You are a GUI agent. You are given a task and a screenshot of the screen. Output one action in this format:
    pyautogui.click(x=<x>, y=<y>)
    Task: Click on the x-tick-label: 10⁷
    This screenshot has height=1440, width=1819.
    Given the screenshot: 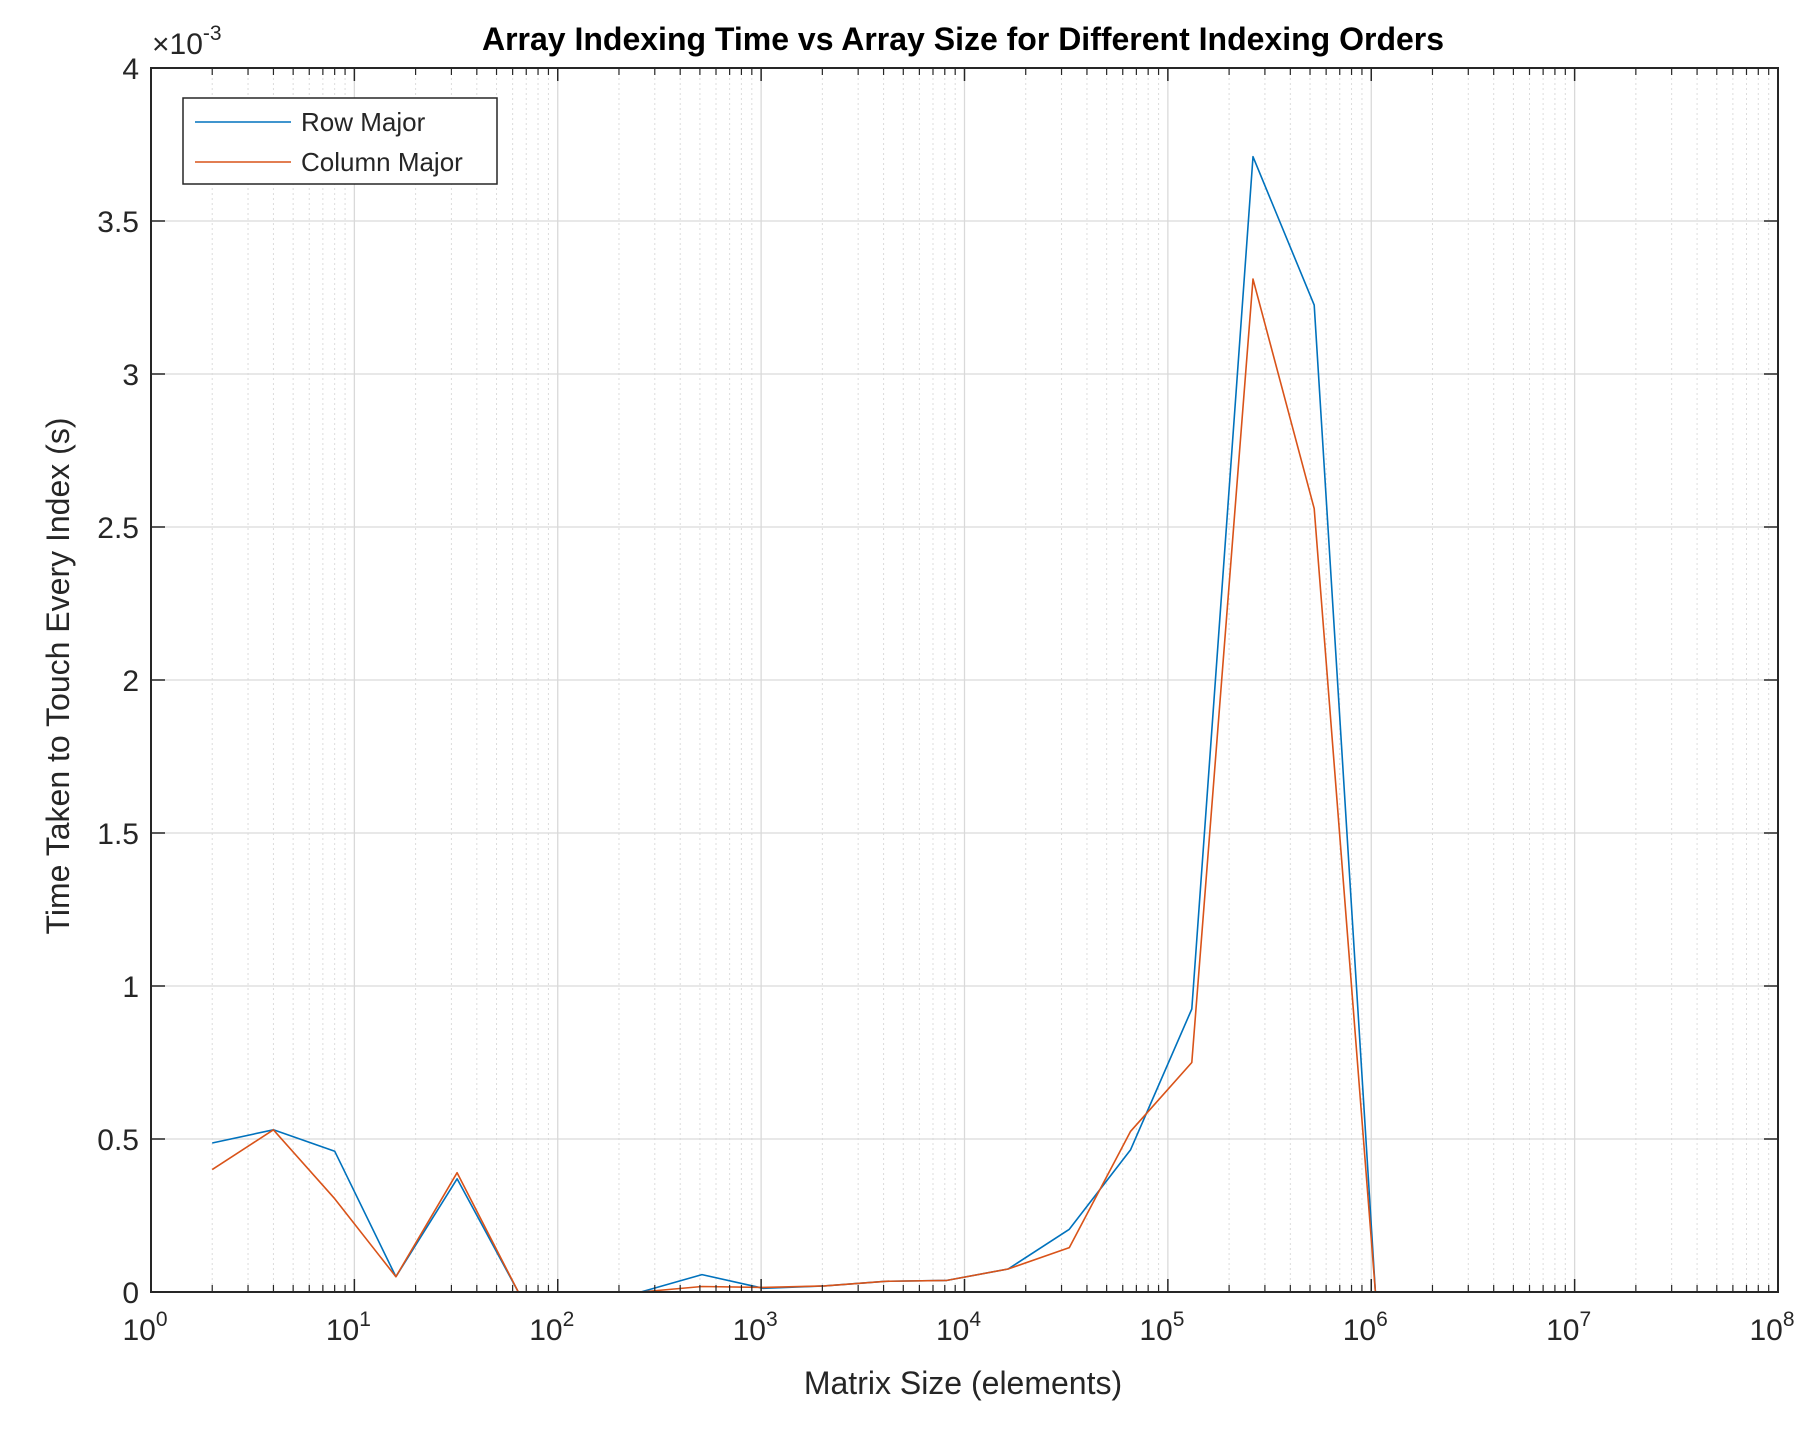 What is the action you would take?
    pyautogui.click(x=1568, y=1327)
    